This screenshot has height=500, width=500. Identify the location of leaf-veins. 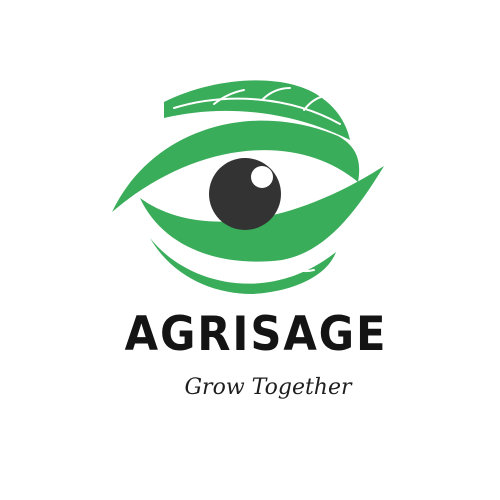
(253, 183).